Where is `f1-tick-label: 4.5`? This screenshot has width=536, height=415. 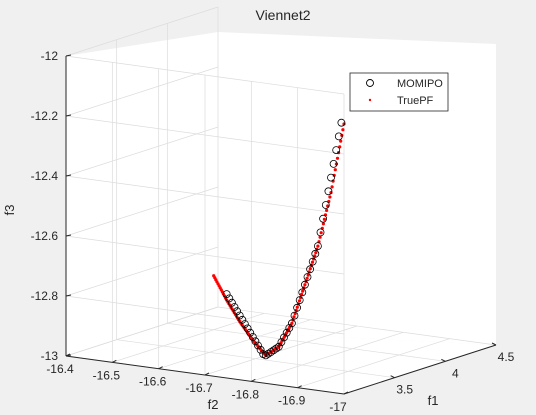 f1-tick-label: 4.5 is located at coordinates (506, 357).